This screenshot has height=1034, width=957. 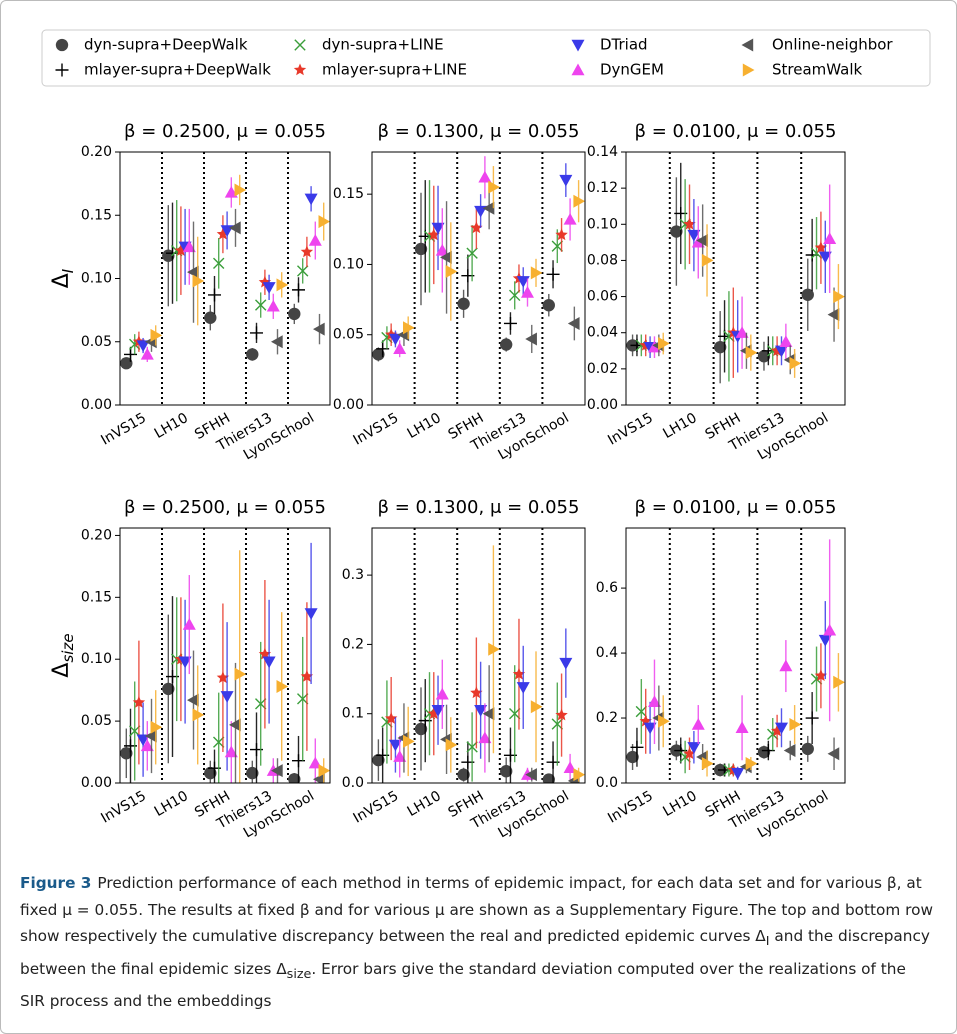 I want to click on x-tick-label: InVS15, so click(x=376, y=807).